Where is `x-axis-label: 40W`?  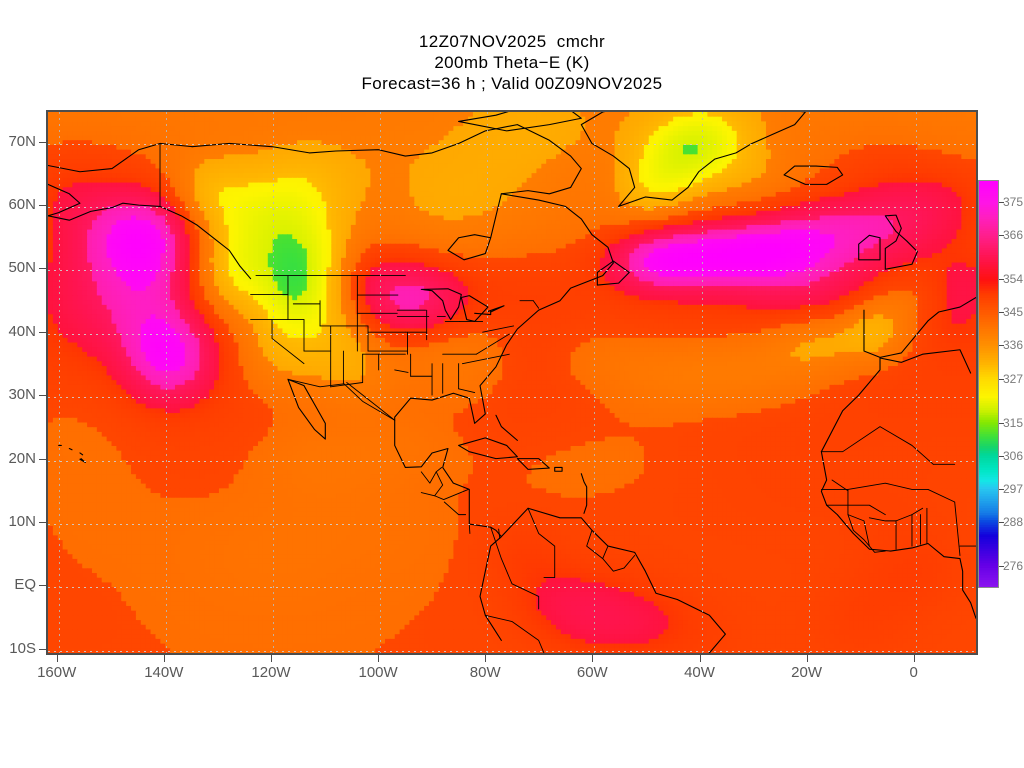
x-axis-label: 40W is located at coordinates (700, 672).